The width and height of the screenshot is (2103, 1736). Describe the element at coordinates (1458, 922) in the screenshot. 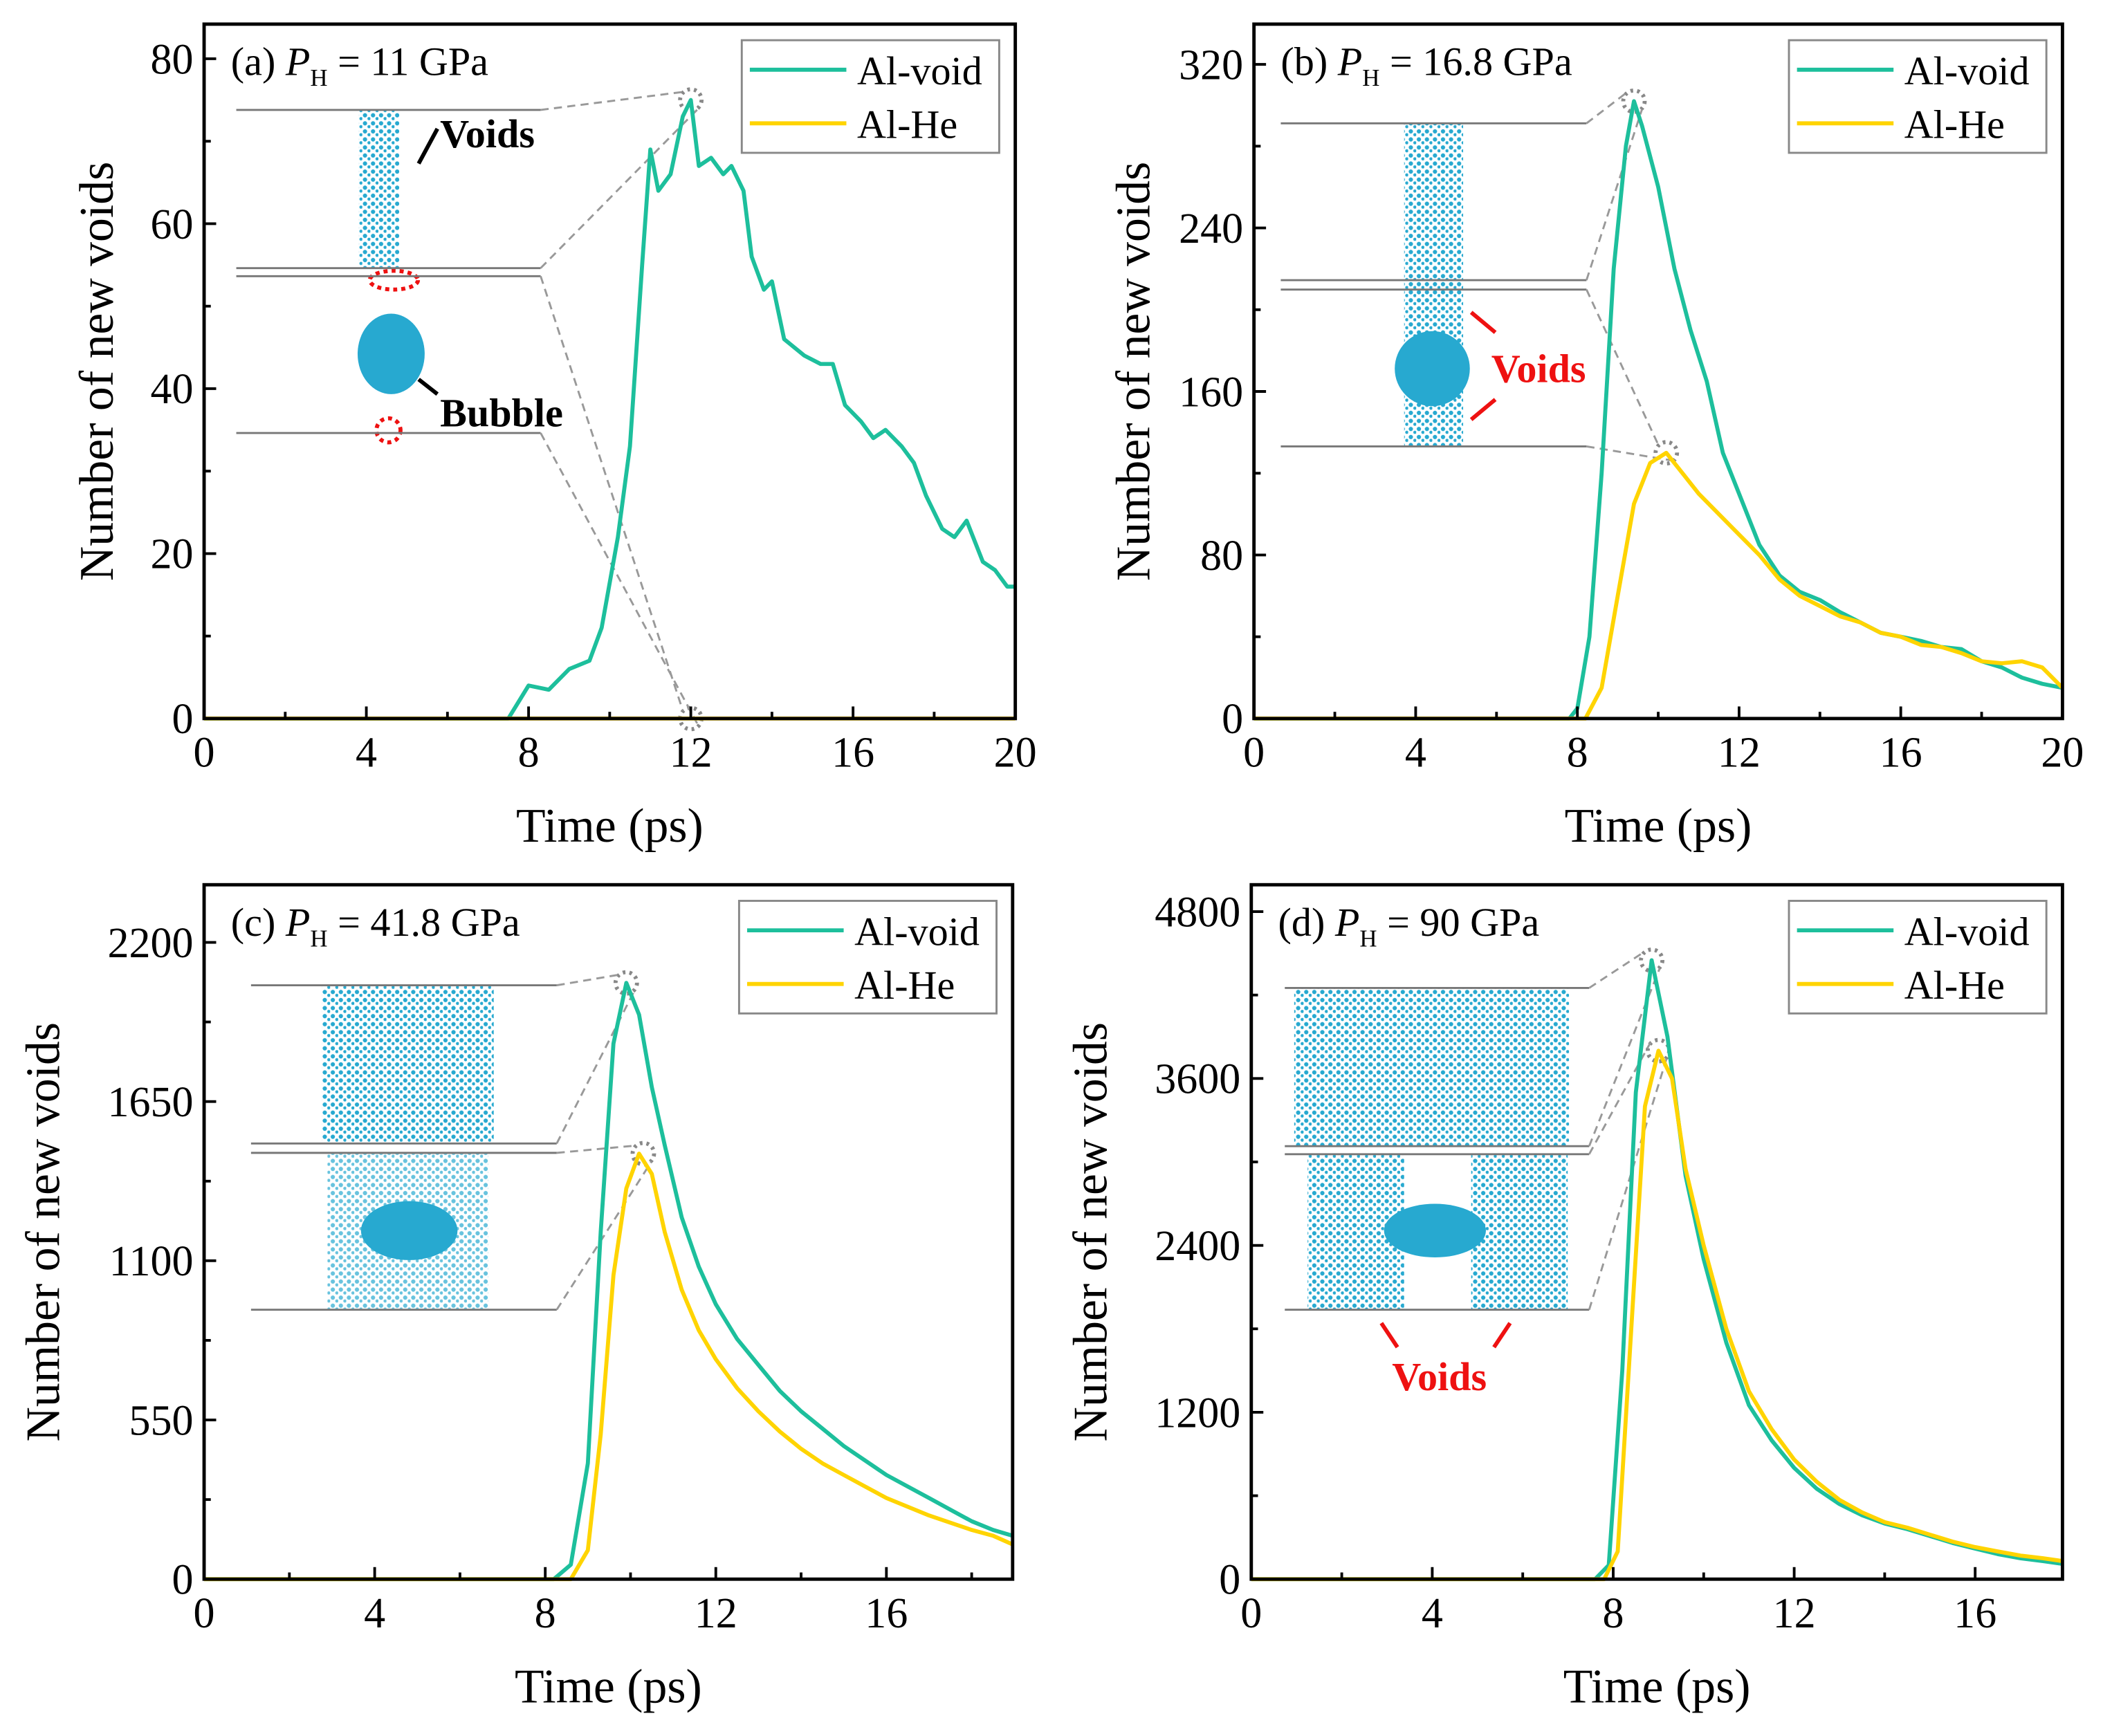

I see `pressure-value: = 90 GPa` at that location.